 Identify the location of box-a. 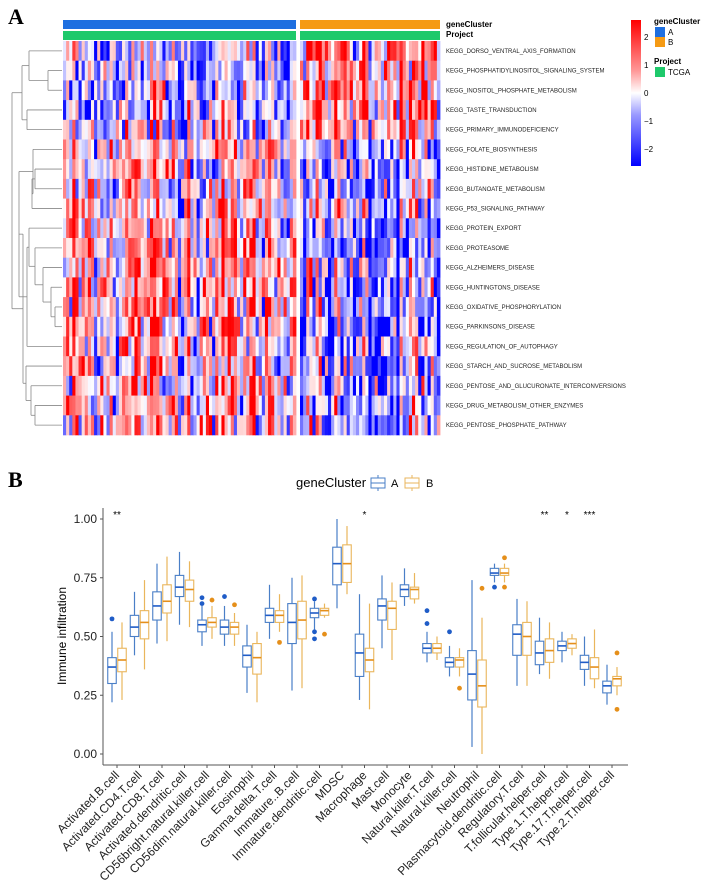
(292, 634).